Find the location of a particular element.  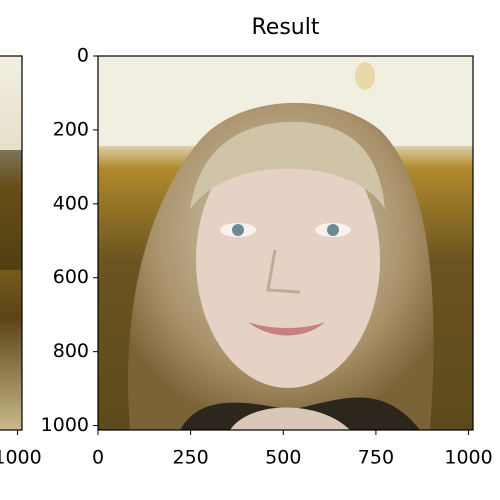

chart-title: Result is located at coordinates (286, 27).